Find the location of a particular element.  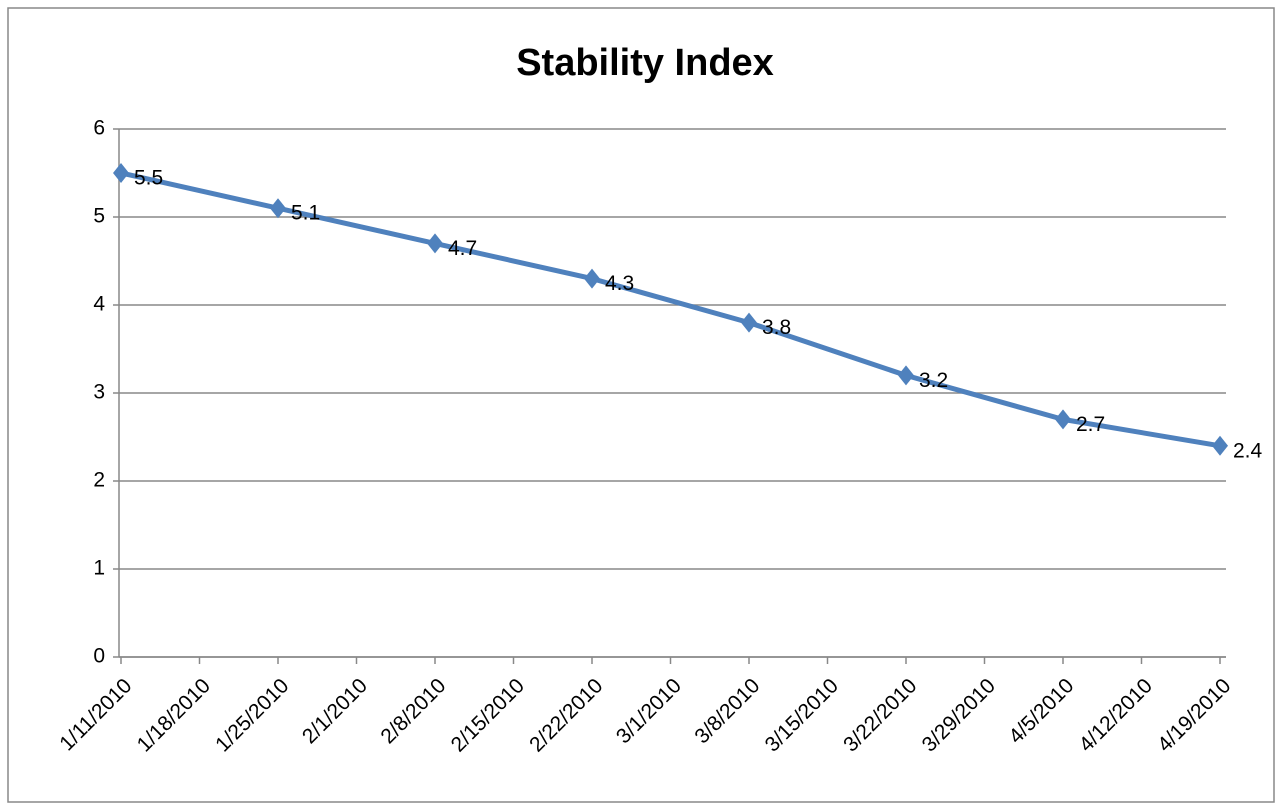

data-label: 4.3 is located at coordinates (619, 283).